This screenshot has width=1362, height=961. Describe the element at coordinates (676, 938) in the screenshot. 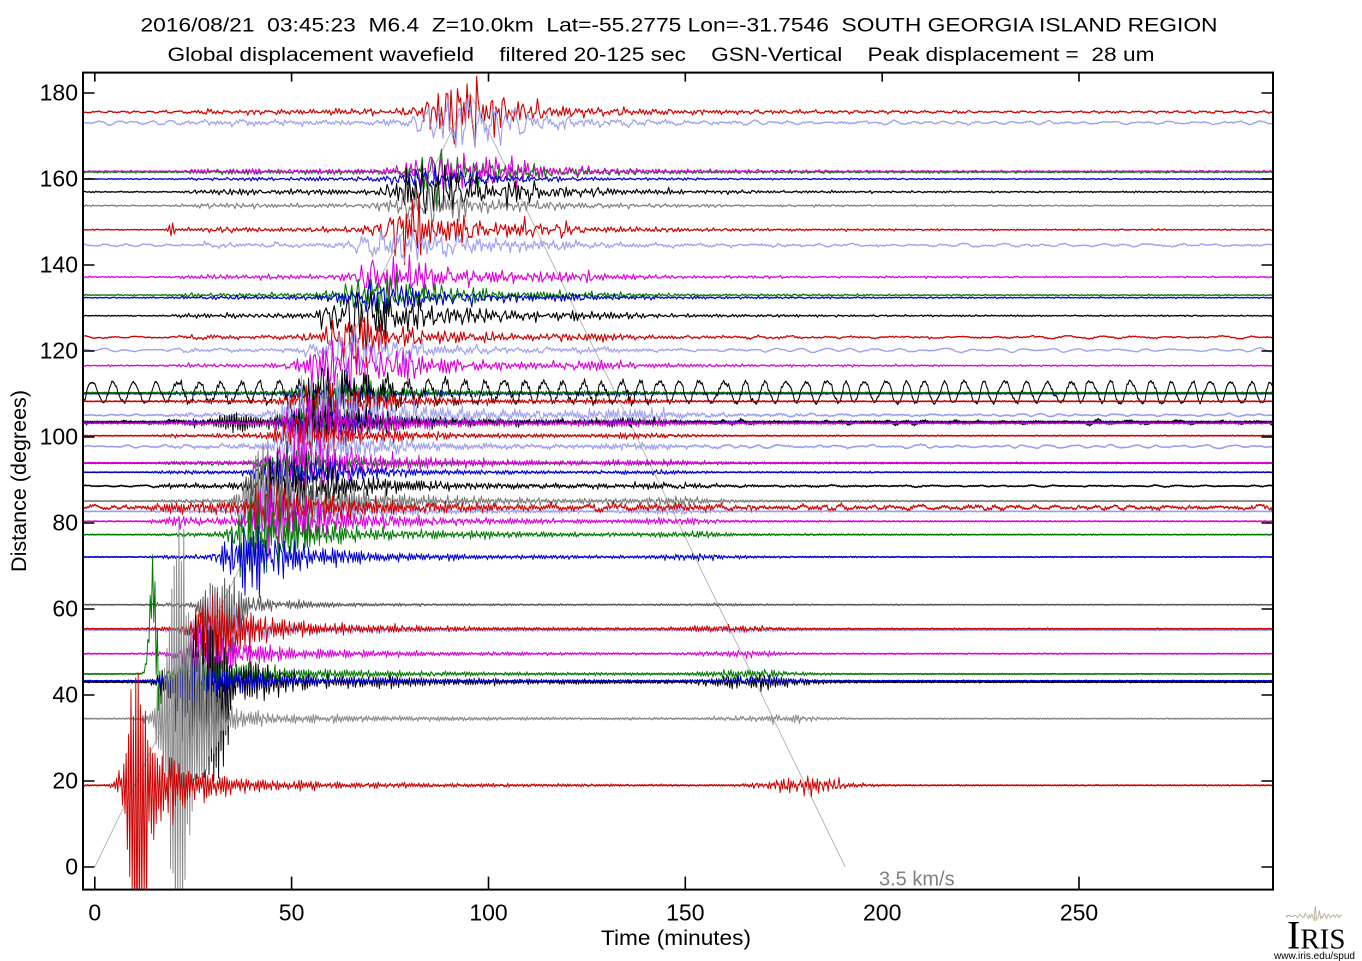

I see `svg-text: Time (minutes)` at that location.